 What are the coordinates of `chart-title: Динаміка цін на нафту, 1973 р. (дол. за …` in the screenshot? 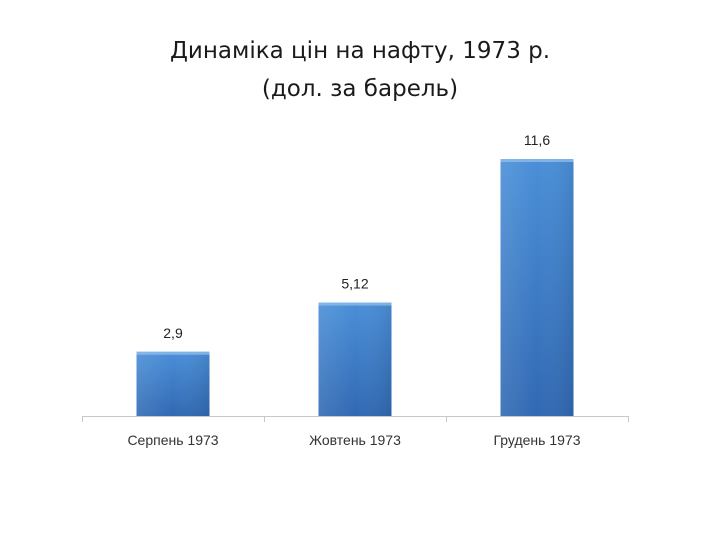 It's located at (360, 70).